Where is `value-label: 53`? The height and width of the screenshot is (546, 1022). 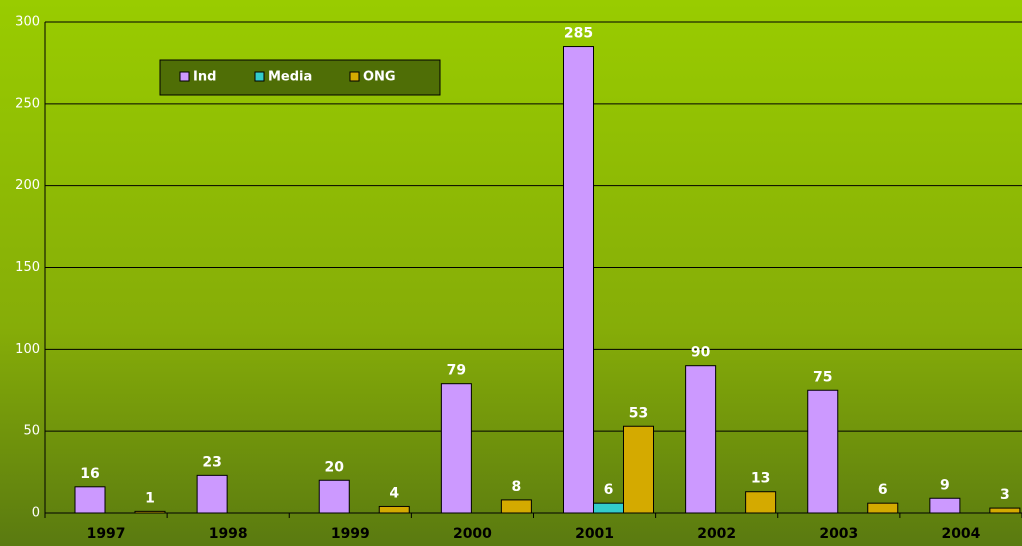 value-label: 53 is located at coordinates (638, 413).